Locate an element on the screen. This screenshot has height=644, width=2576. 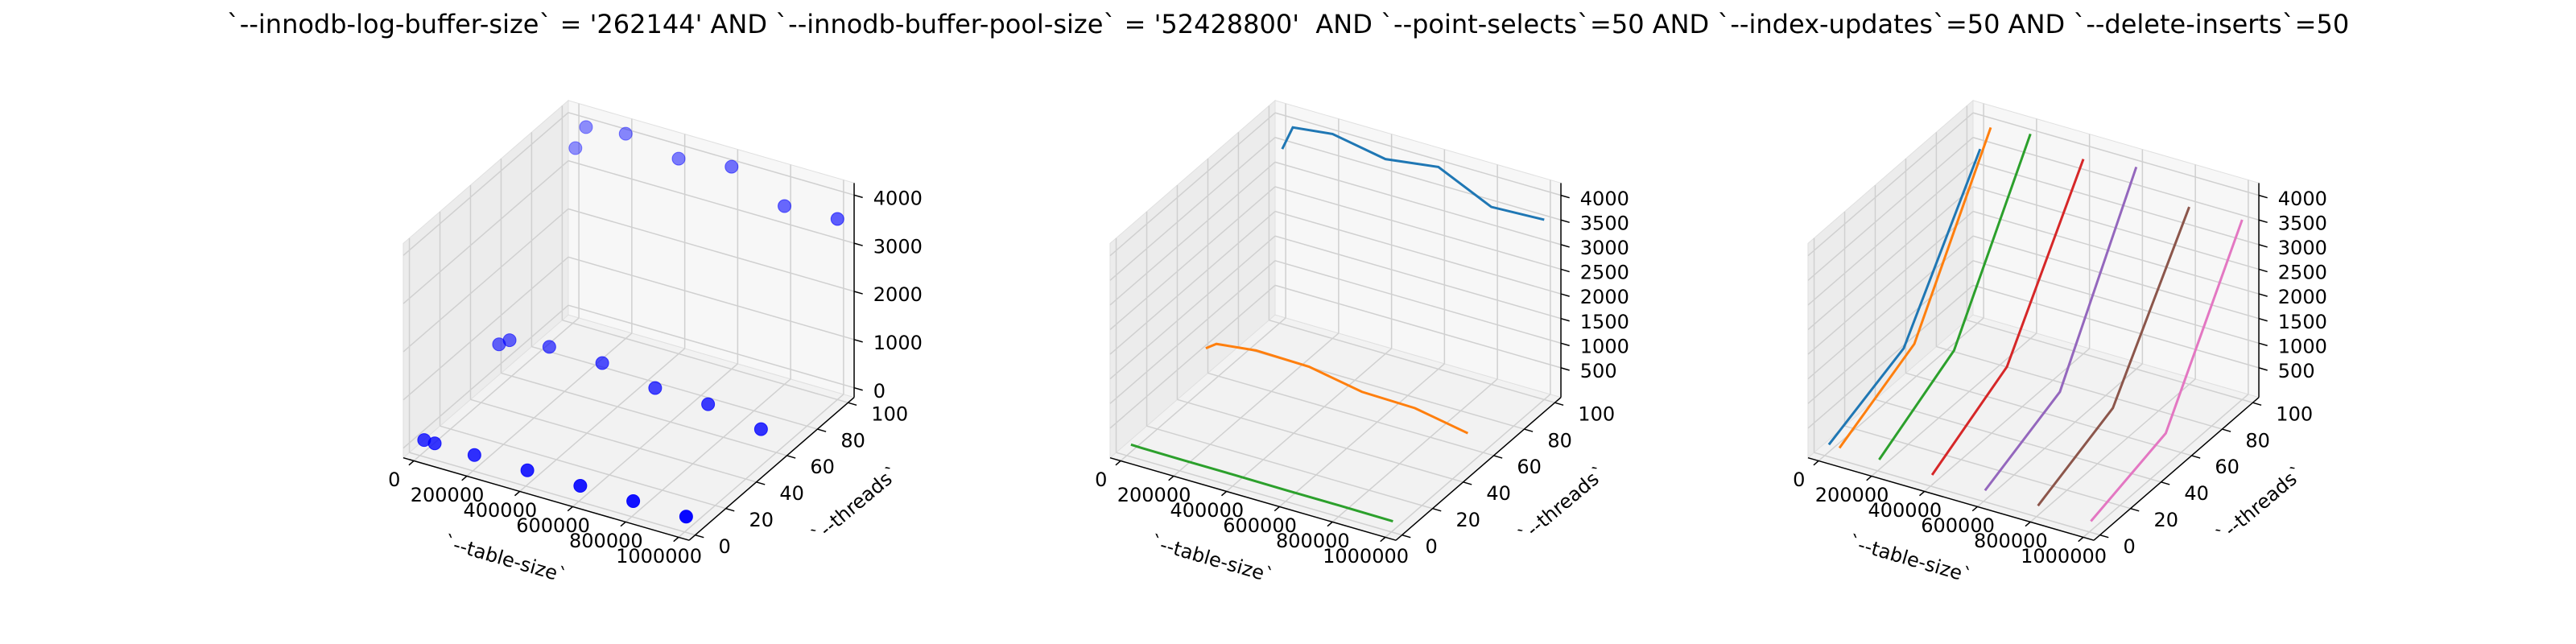
z-tick-label: 0 is located at coordinates (879, 391).